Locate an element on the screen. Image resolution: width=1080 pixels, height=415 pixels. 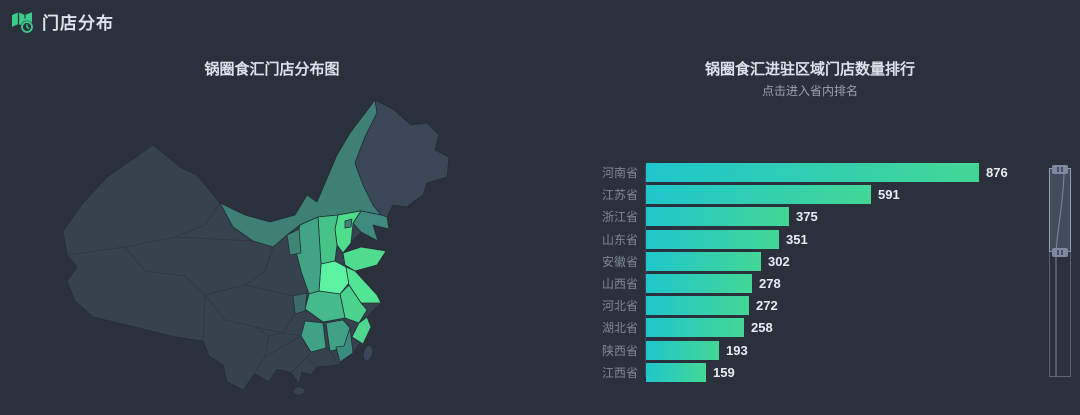
datazoom-selected-range is located at coordinates (1060, 210).